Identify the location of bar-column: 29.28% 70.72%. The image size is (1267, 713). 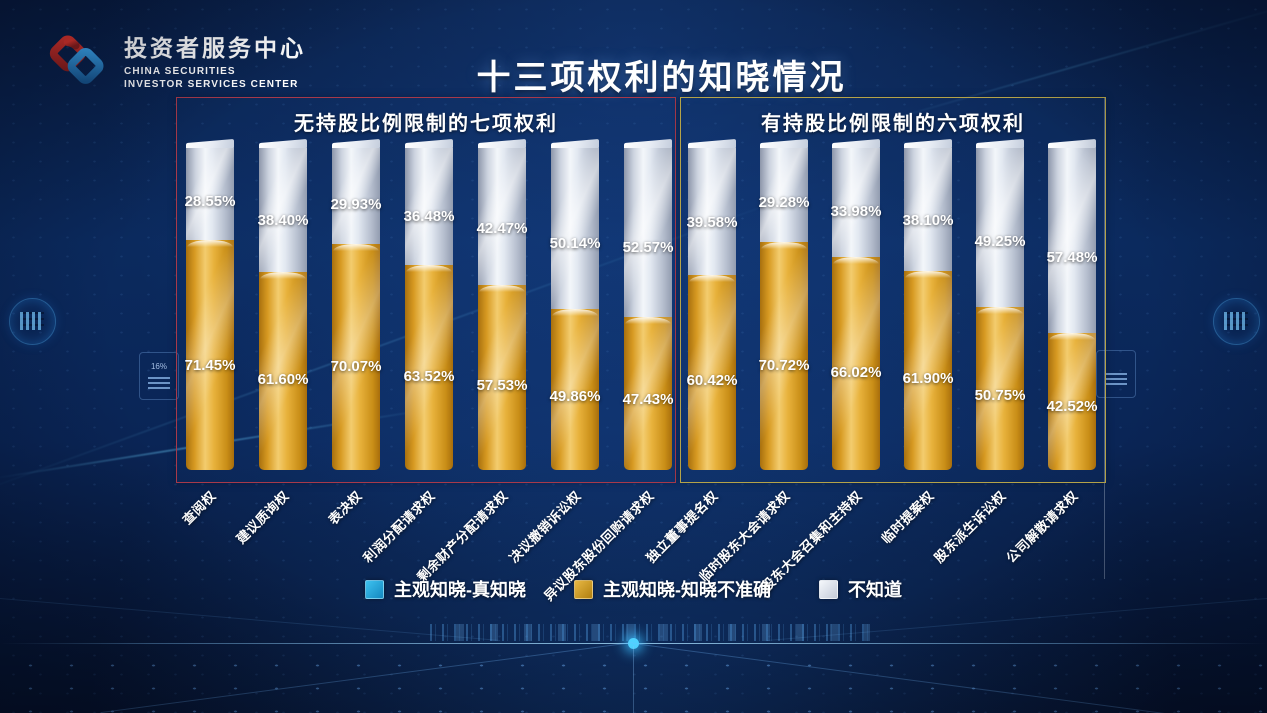
(784, 304).